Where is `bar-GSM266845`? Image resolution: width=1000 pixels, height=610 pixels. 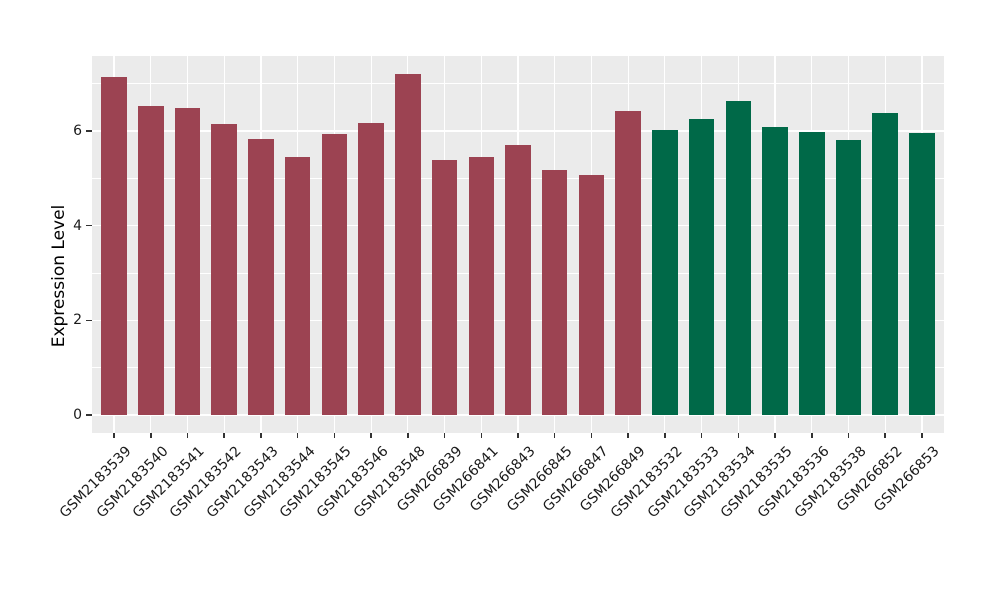
bar-GSM266845 is located at coordinates (554, 292).